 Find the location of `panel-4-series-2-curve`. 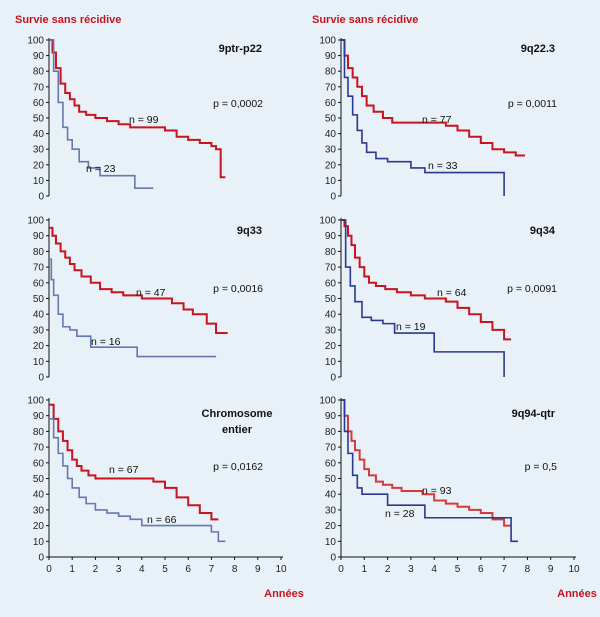

panel-4-series-2-curve is located at coordinates (423, 298).